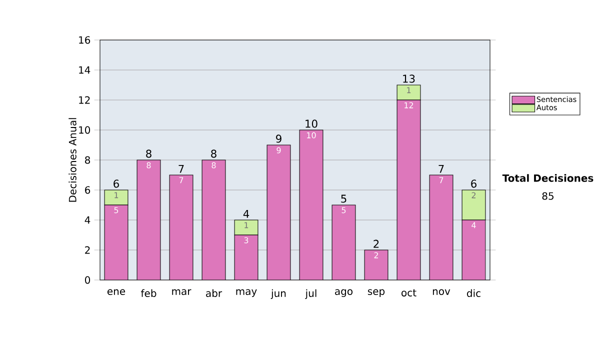  What do you see at coordinates (312, 124) in the screenshot?
I see `total-label: 10` at bounding box center [312, 124].